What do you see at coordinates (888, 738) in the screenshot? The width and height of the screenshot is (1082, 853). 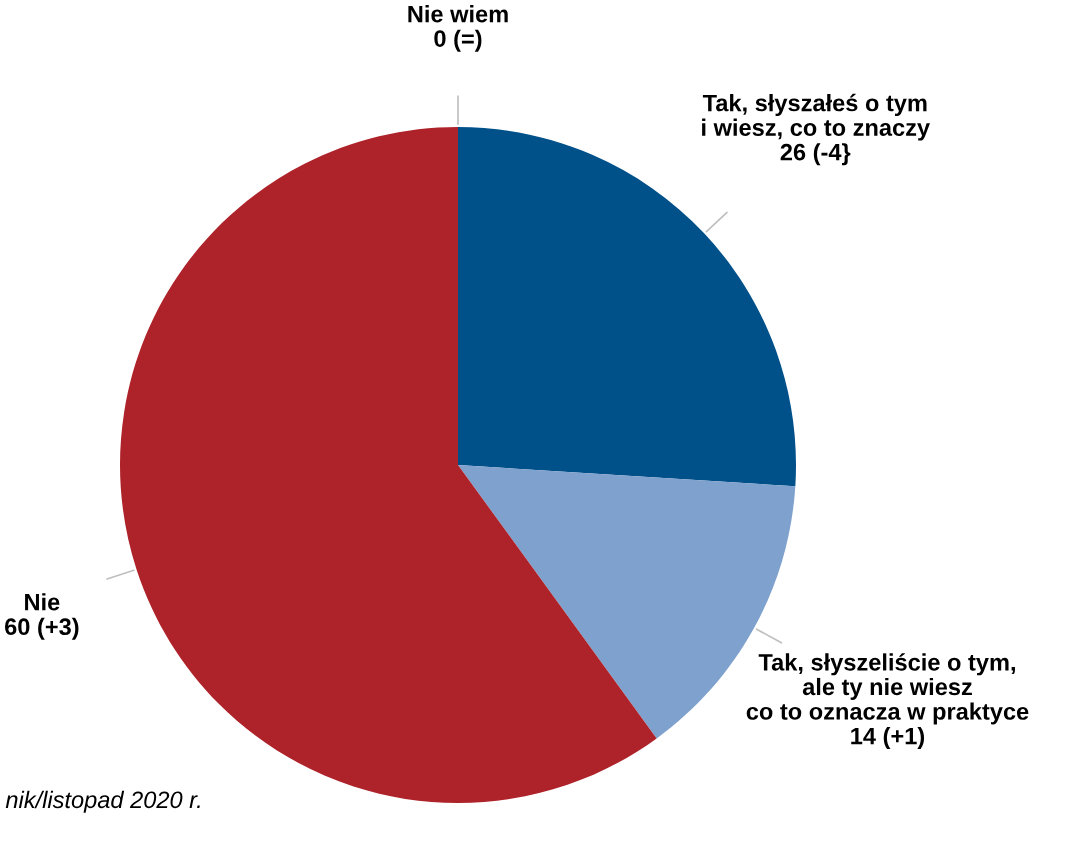 I see `data-label: 14 (+1)` at bounding box center [888, 738].